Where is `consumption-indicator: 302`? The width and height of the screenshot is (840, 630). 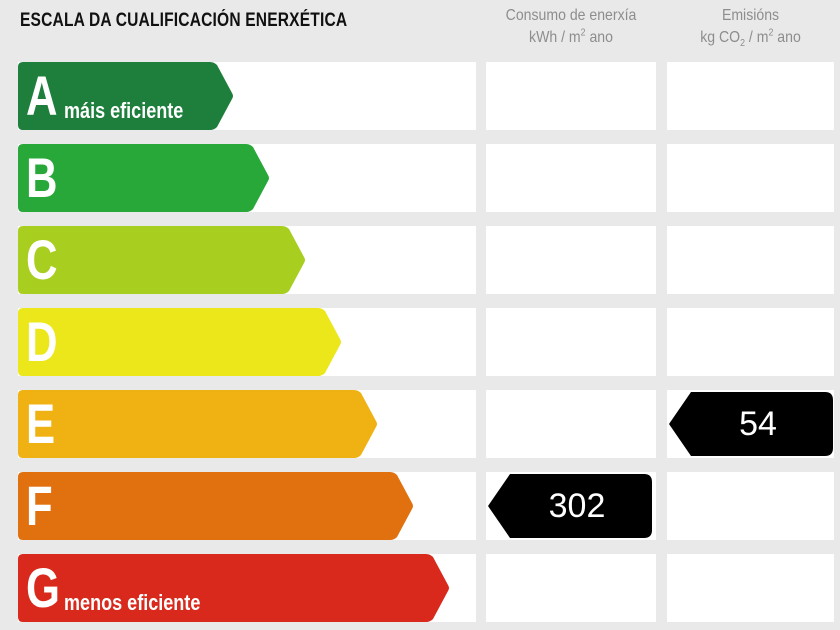 consumption-indicator: 302 is located at coordinates (570, 506).